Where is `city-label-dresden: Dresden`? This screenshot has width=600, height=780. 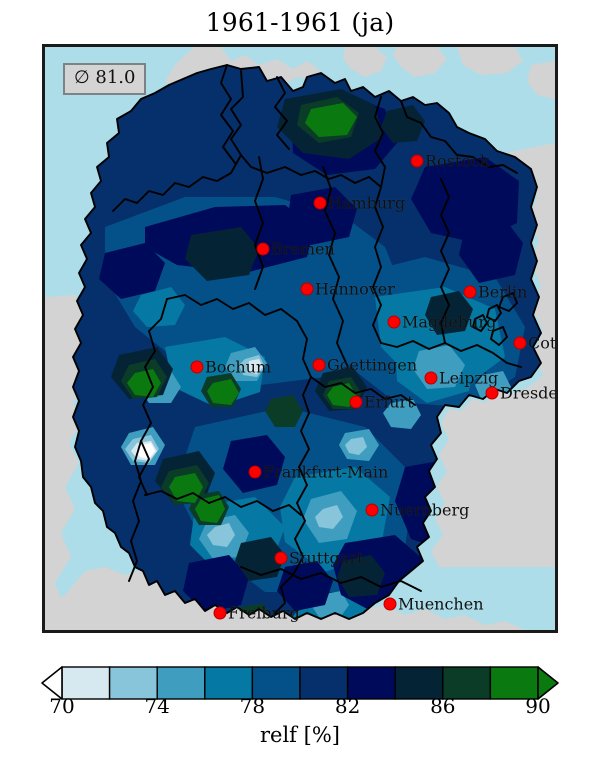
city-label-dresden: Dresden is located at coordinates (529, 393).